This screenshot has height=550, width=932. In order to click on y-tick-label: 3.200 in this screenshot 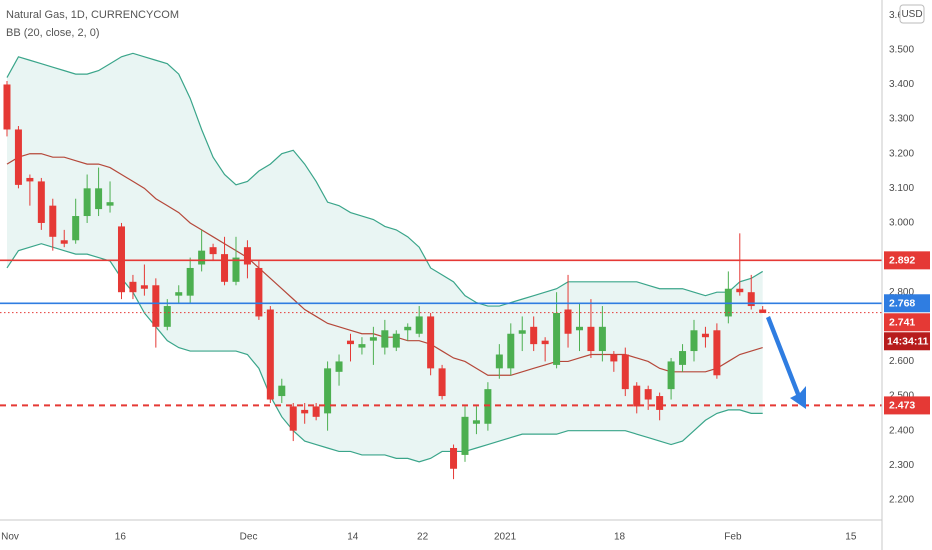, I will do `click(901, 153)`.